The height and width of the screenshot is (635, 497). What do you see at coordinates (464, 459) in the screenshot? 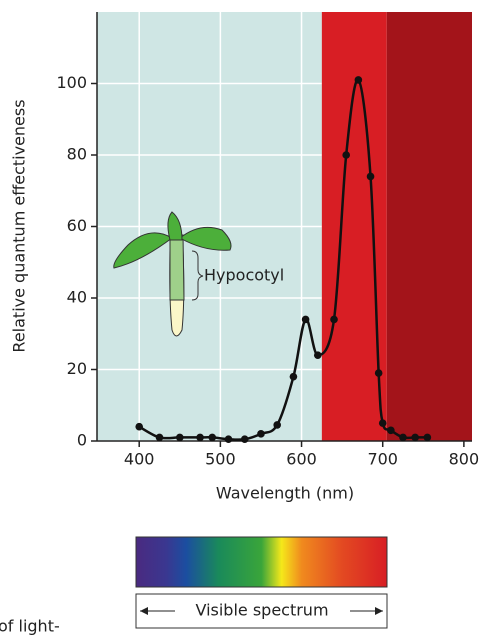
I see `x-tick-label: 800` at bounding box center [464, 459].